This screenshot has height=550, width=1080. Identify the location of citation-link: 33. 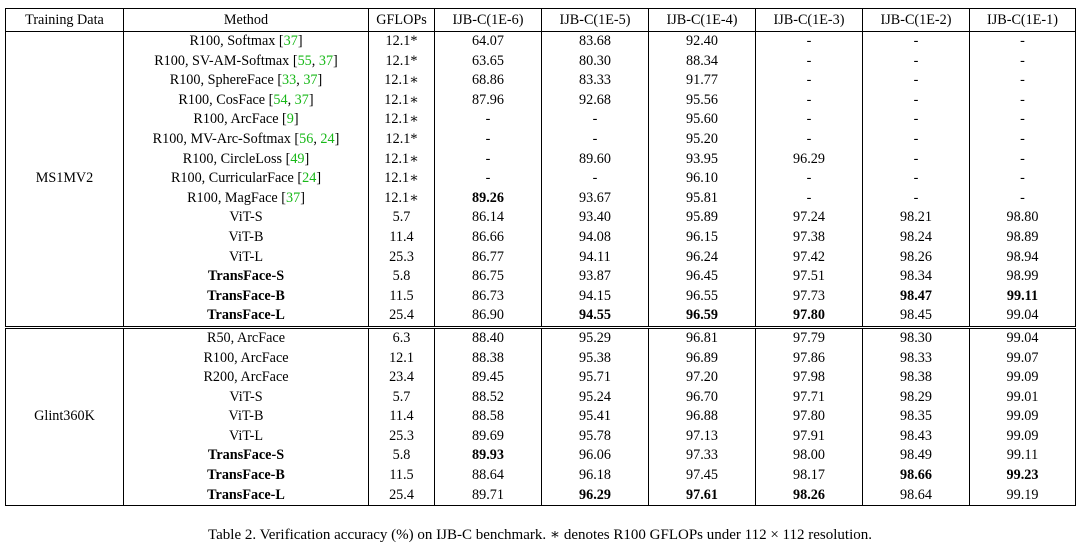
(289, 80).